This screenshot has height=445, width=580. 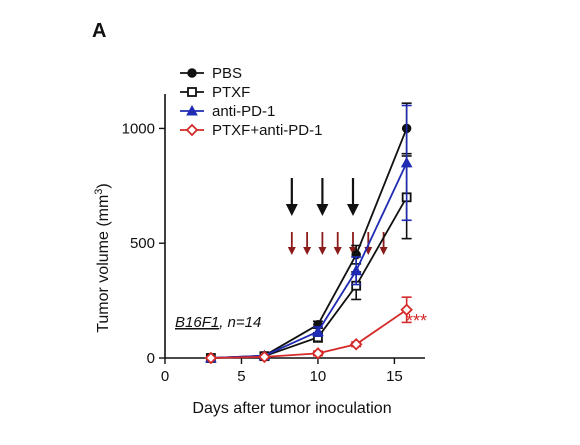 I want to click on legend-label: PBS, so click(x=227, y=73).